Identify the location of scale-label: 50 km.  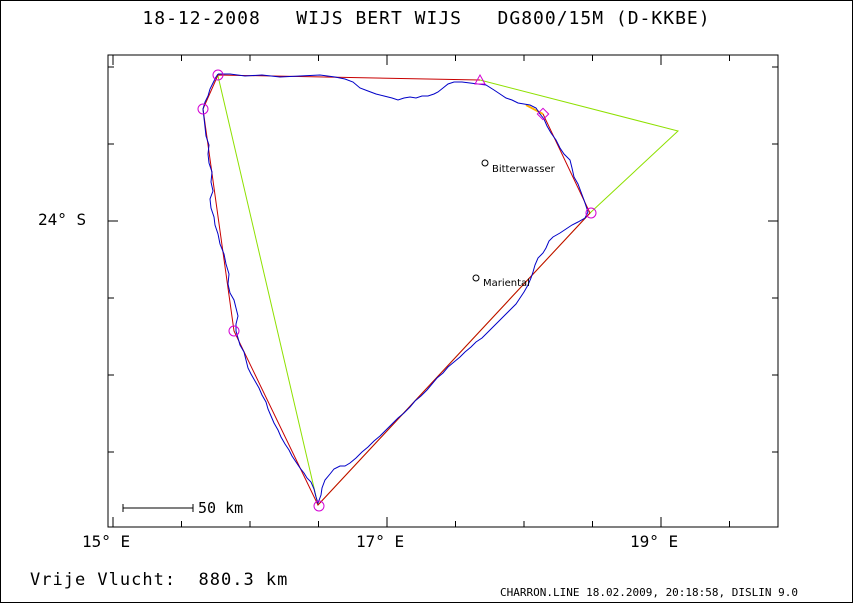
(221, 508).